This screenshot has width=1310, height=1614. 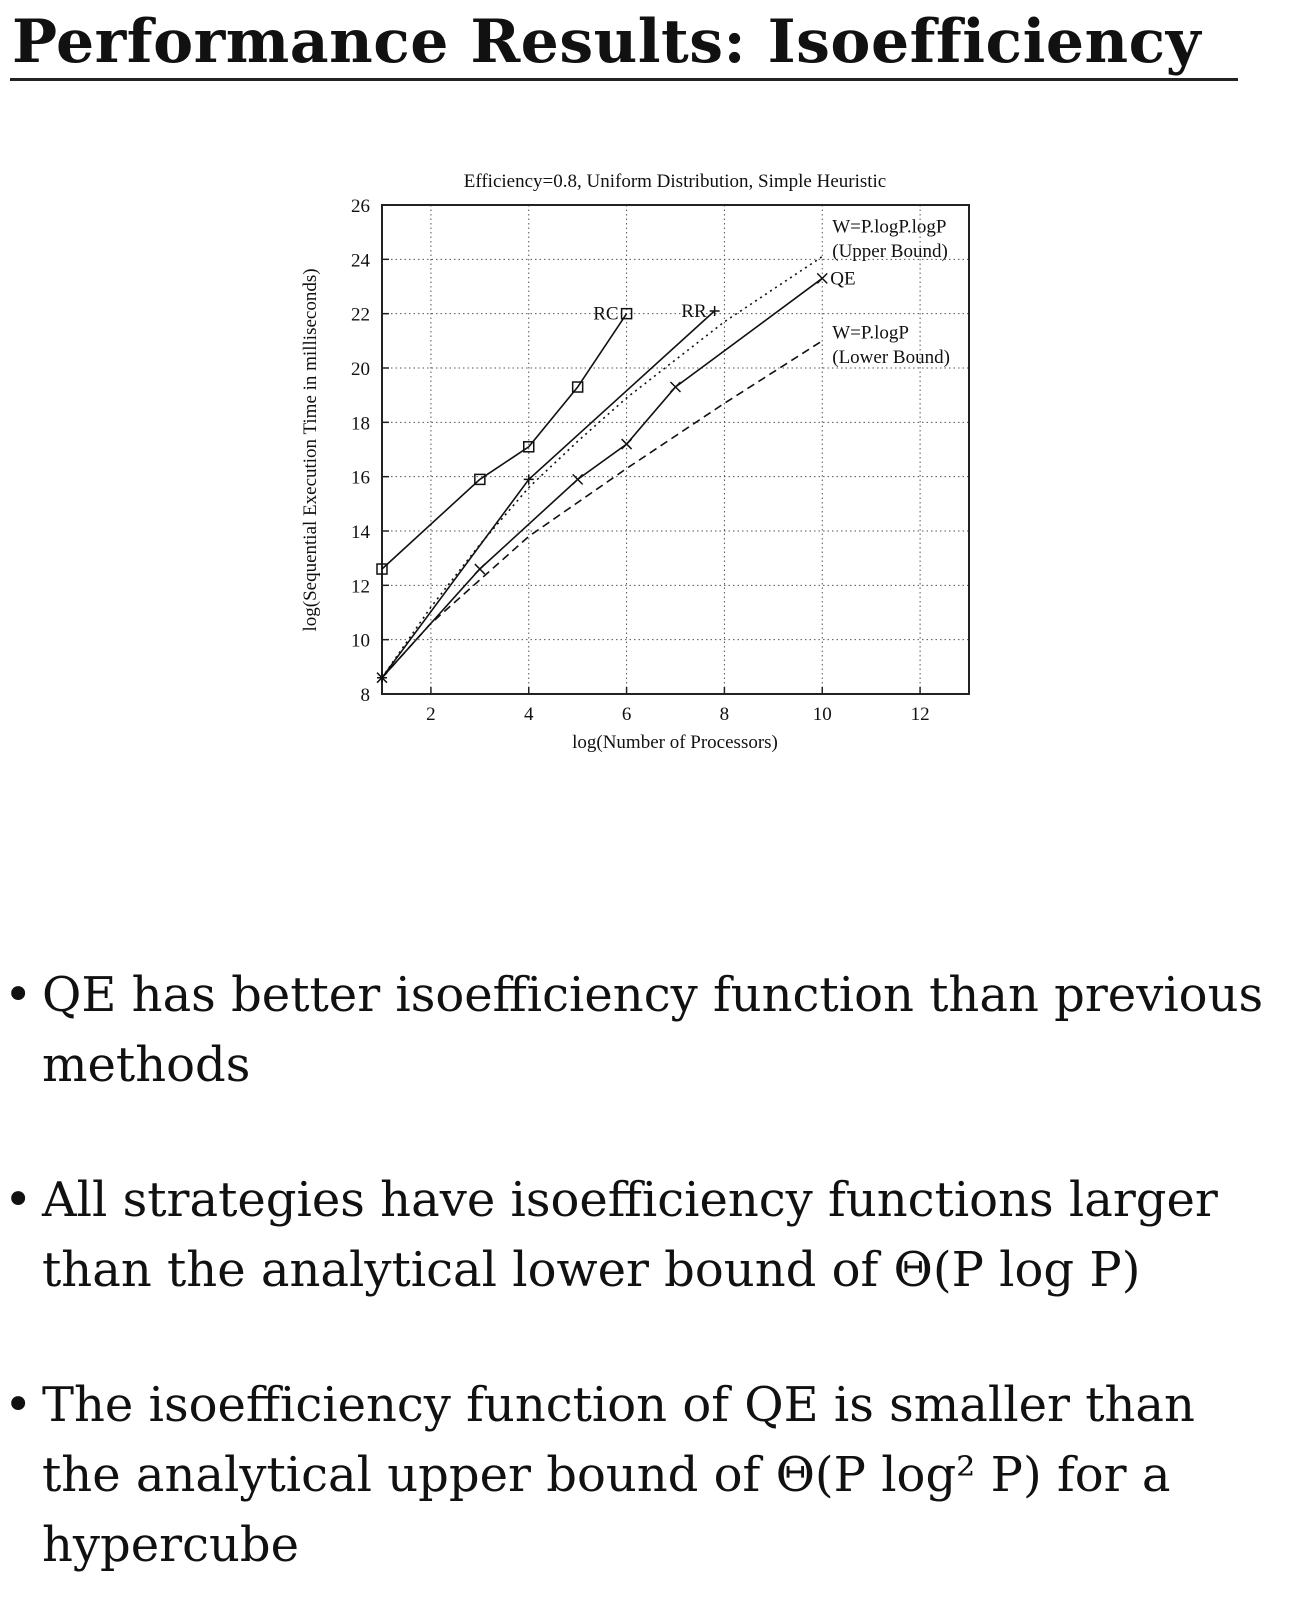 What do you see at coordinates (891, 357) in the screenshot?
I see `annotation-label: (Lower Bound)` at bounding box center [891, 357].